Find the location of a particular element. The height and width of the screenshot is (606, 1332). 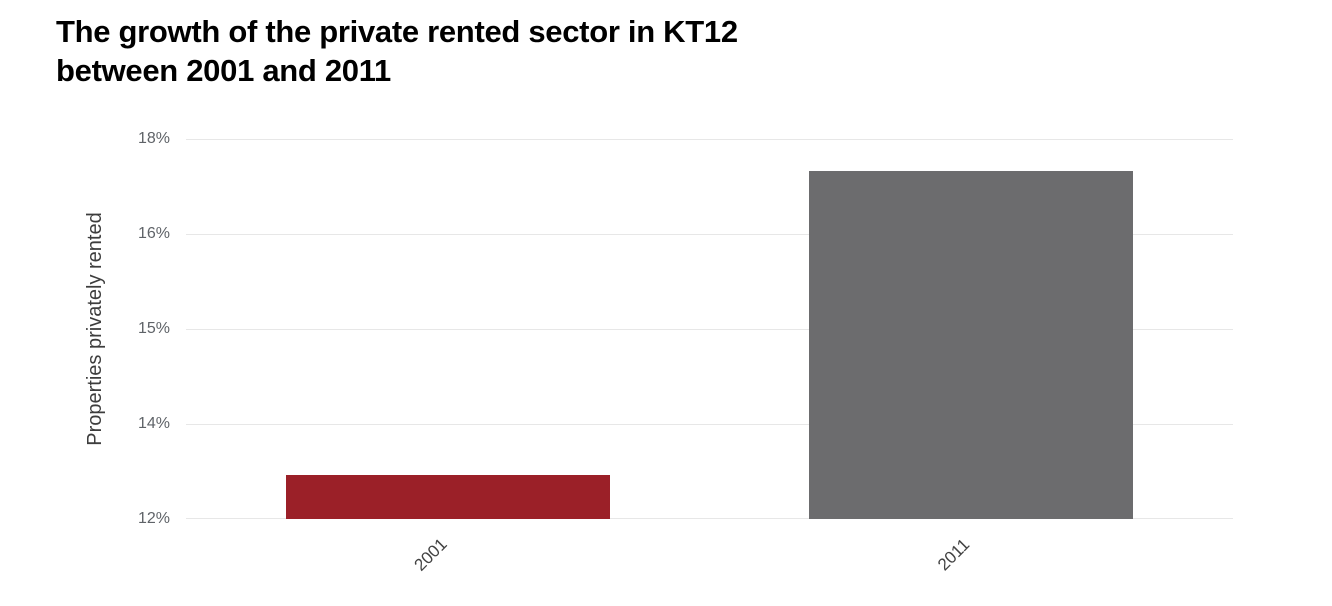

x-axis-tick-label: 2011 is located at coordinates (954, 555).